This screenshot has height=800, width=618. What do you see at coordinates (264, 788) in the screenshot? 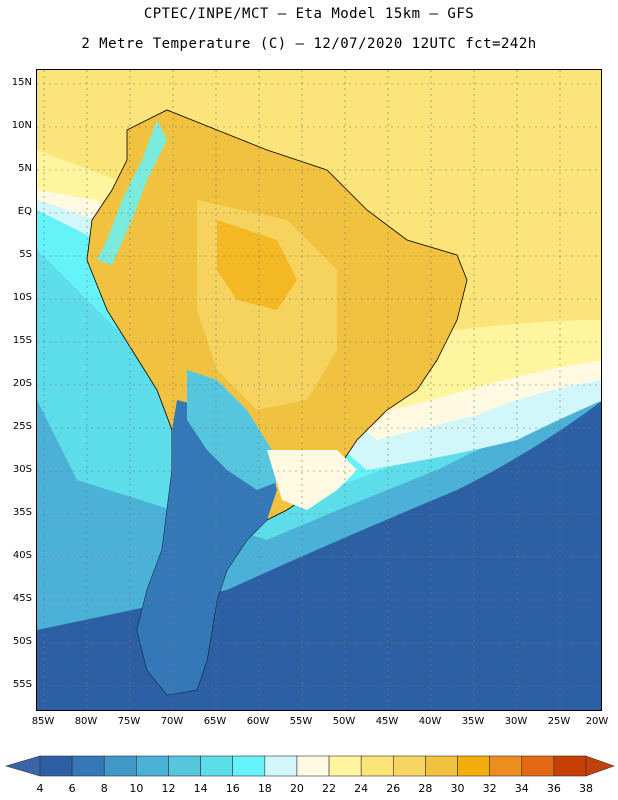
I see `colorbar-tick-label: 18` at bounding box center [264, 788].